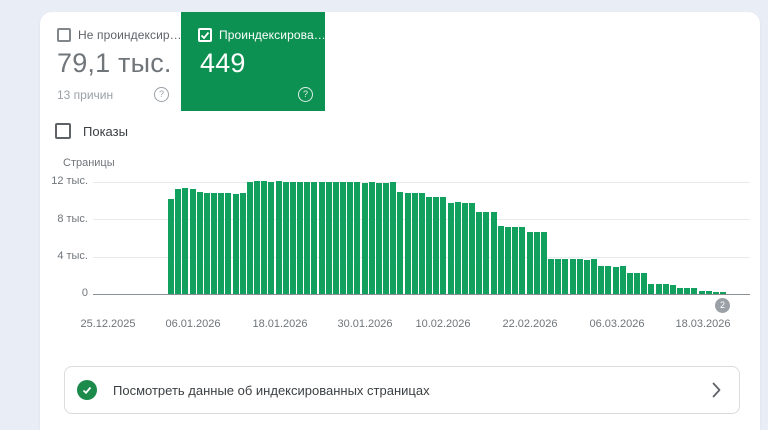  What do you see at coordinates (91, 131) in the screenshot?
I see `impressions-toggle: Показы` at bounding box center [91, 131].